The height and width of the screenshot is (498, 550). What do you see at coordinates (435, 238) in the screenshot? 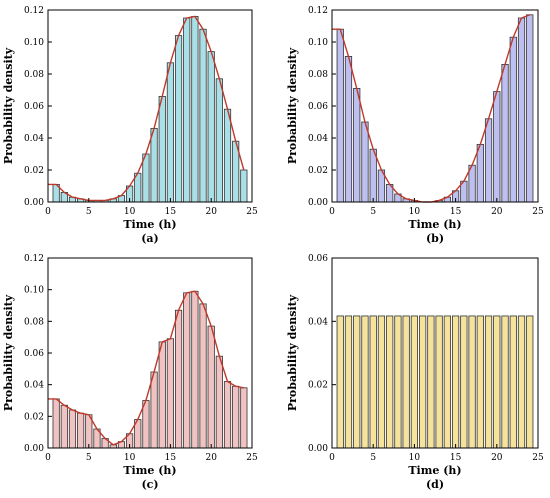
I see `panel-label: (b)` at bounding box center [435, 238].